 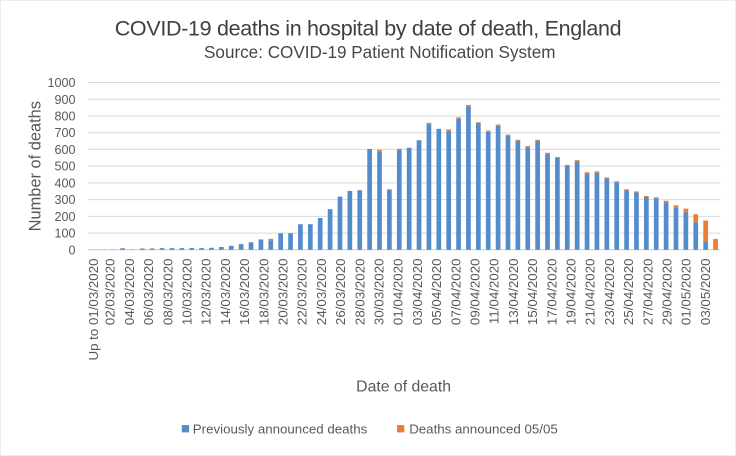 What do you see at coordinates (225, 292) in the screenshot?
I see `svg-text: 14/03/2020` at bounding box center [225, 292].